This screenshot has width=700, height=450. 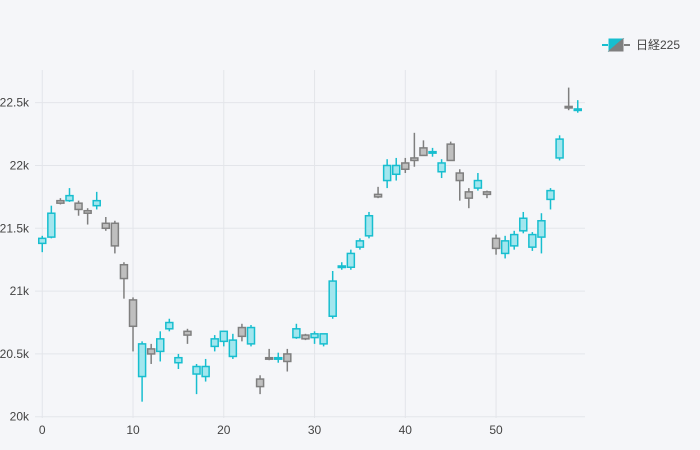 I want to click on x-tick-label: 30, so click(x=315, y=430).